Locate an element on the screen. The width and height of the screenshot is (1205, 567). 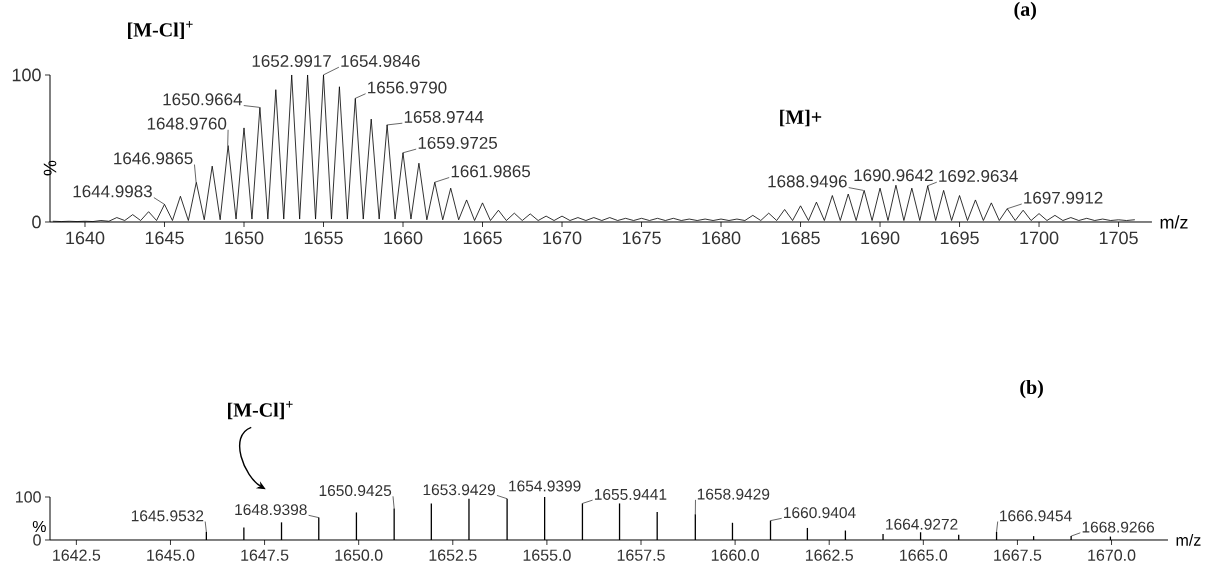
annotation: 1666.9454 is located at coordinates (1036, 516).